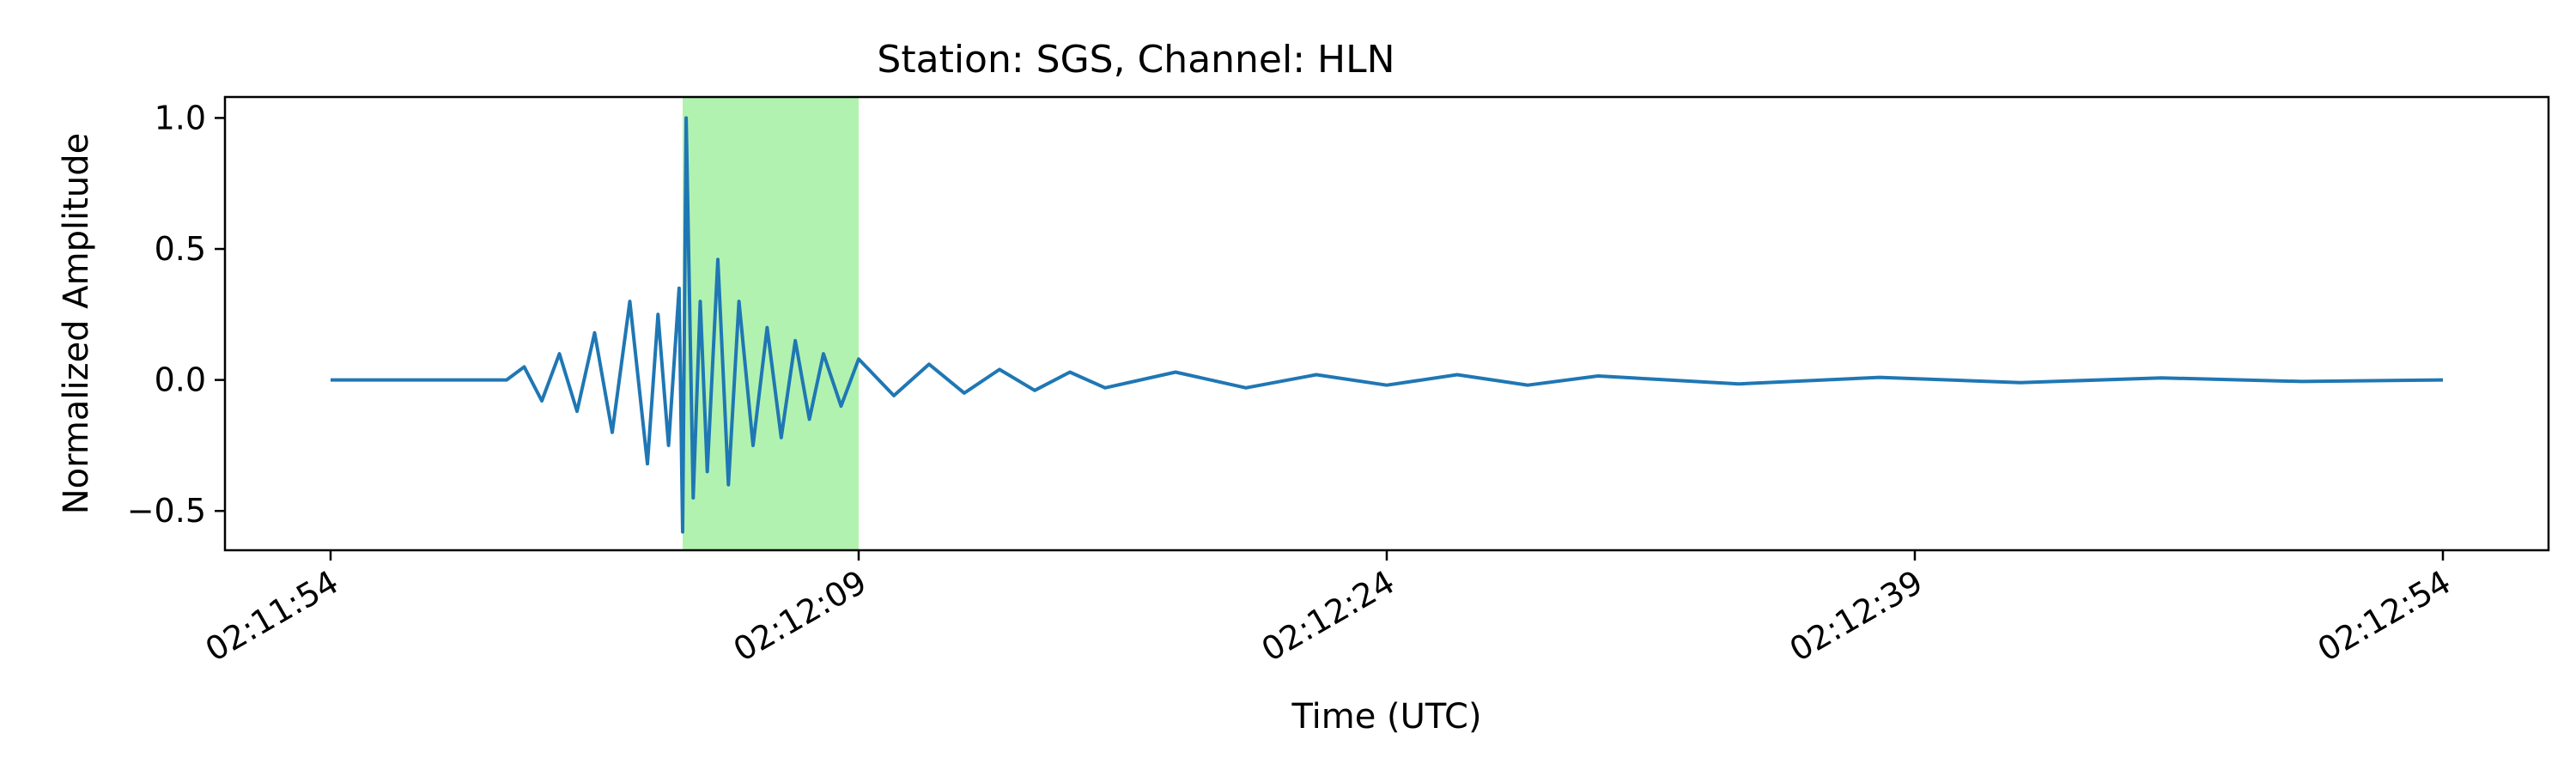 The height and width of the screenshot is (776, 2576). What do you see at coordinates (272, 616) in the screenshot?
I see `x-tick-label: 02:11:54` at bounding box center [272, 616].